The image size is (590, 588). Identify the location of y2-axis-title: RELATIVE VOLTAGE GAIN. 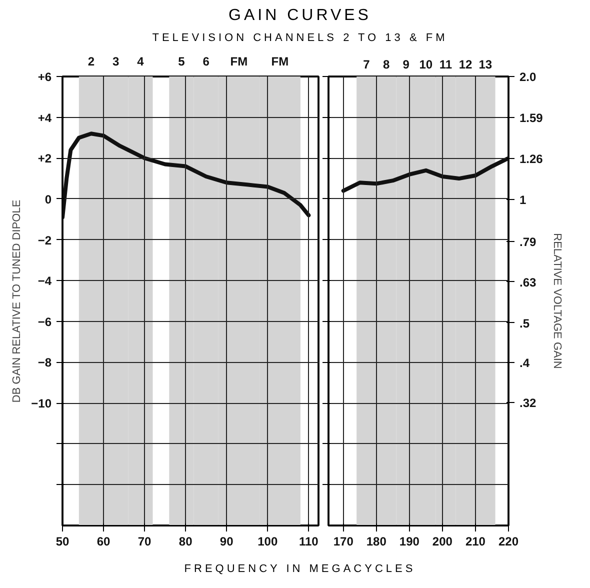
(556, 301).